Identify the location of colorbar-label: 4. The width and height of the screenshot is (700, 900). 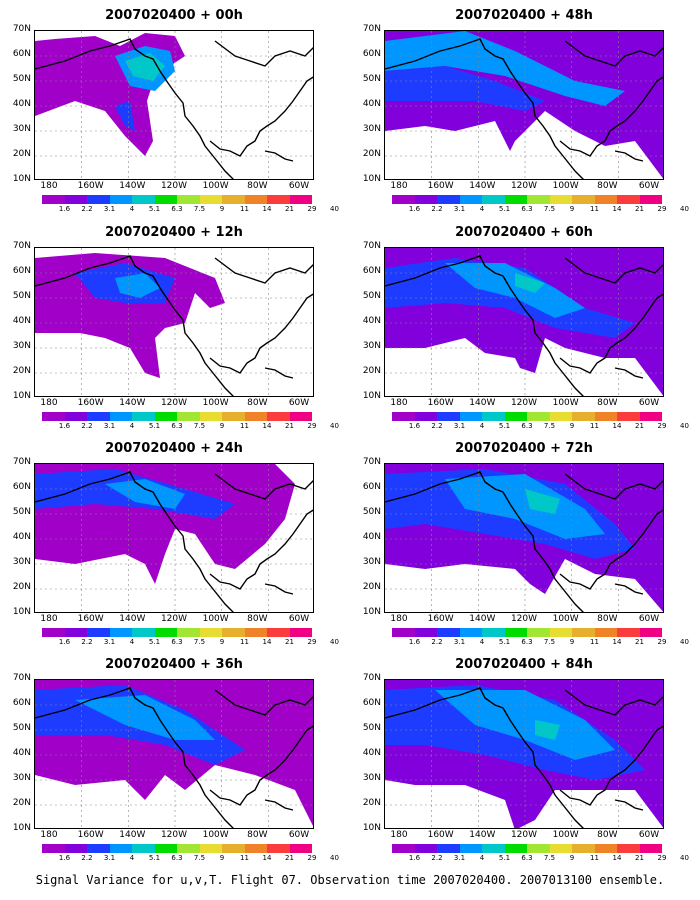
(482, 209).